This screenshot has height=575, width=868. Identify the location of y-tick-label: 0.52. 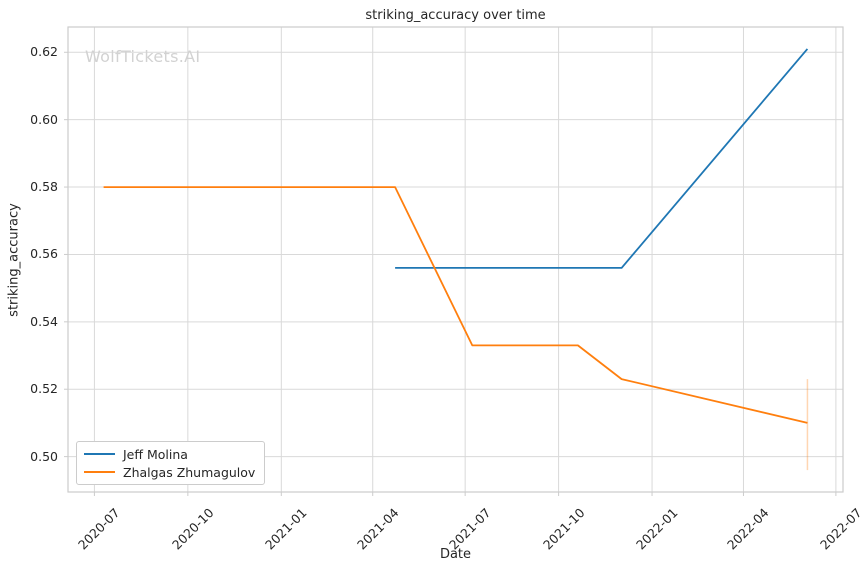
(44, 389).